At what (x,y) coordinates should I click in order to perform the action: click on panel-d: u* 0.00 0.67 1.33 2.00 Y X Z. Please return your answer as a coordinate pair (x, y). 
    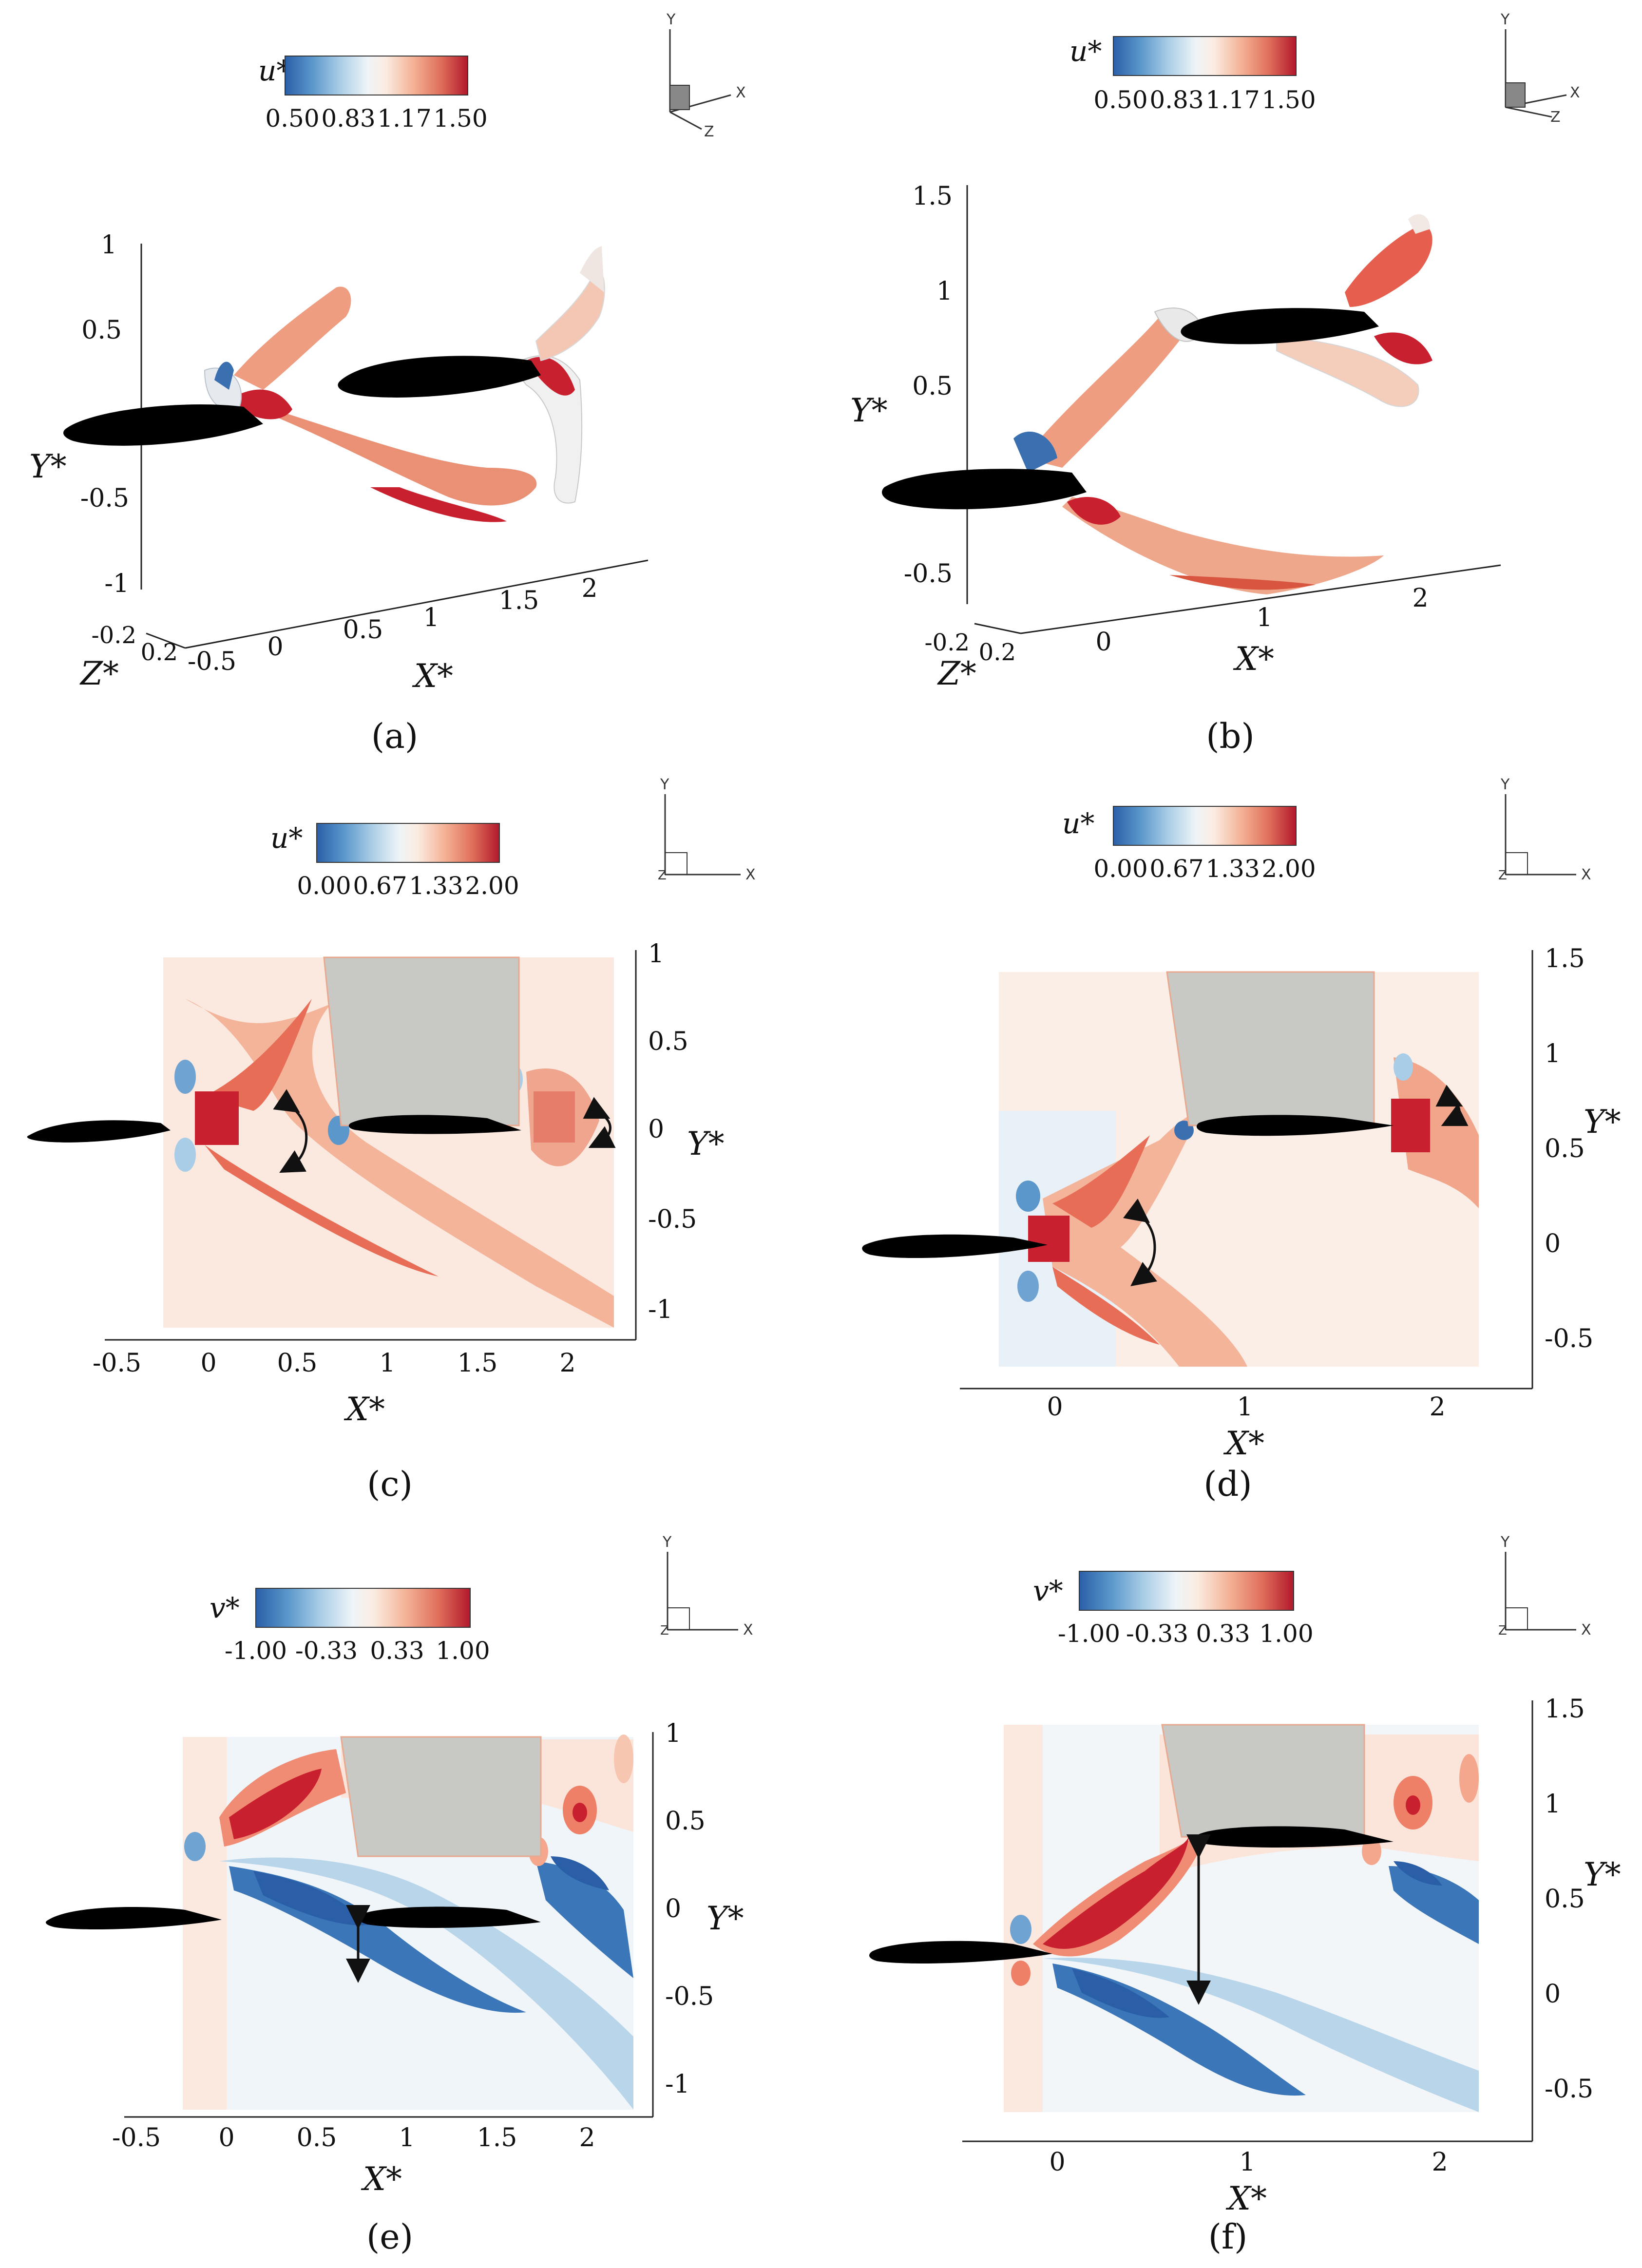
    Looking at the image, I should click on (1241, 1140).